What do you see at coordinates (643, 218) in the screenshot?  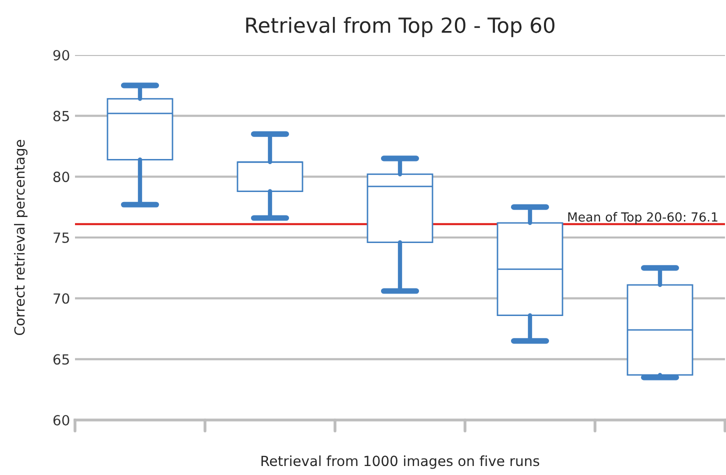 I see `ref-line-label: Mean of Top 20-60: 76.1` at bounding box center [643, 218].